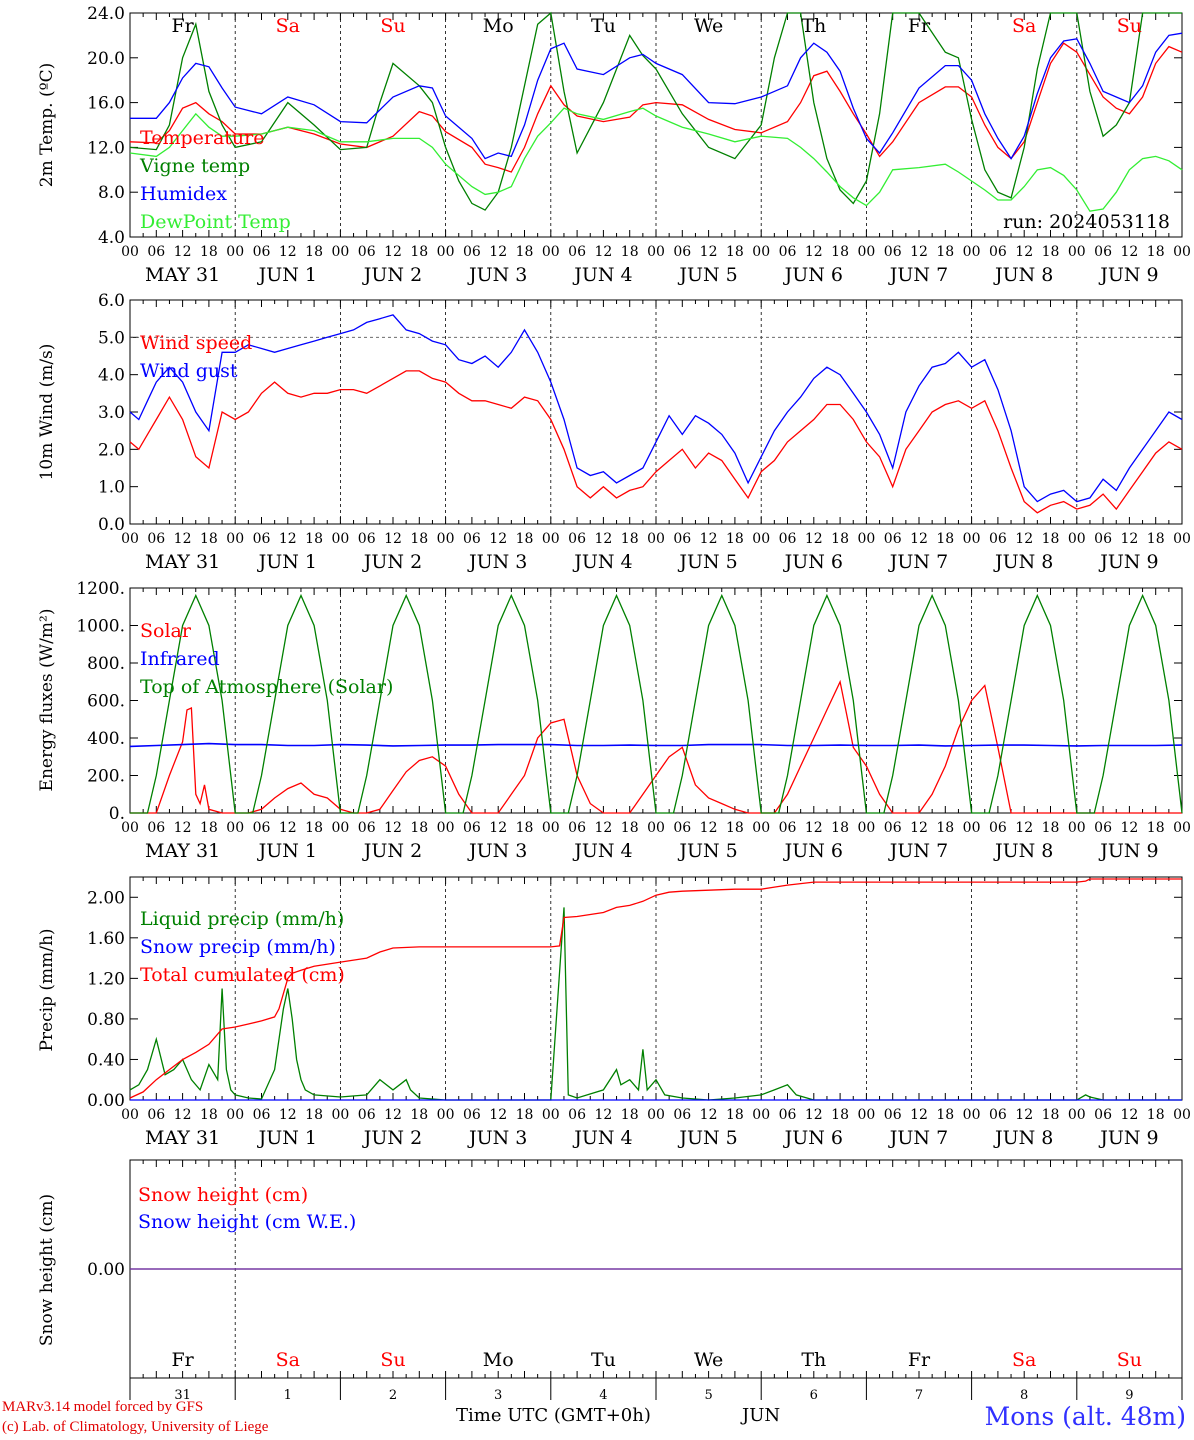 This screenshot has width=1194, height=1440. What do you see at coordinates (111, 413) in the screenshot?
I see `y-tick-label: 3.0` at bounding box center [111, 413].